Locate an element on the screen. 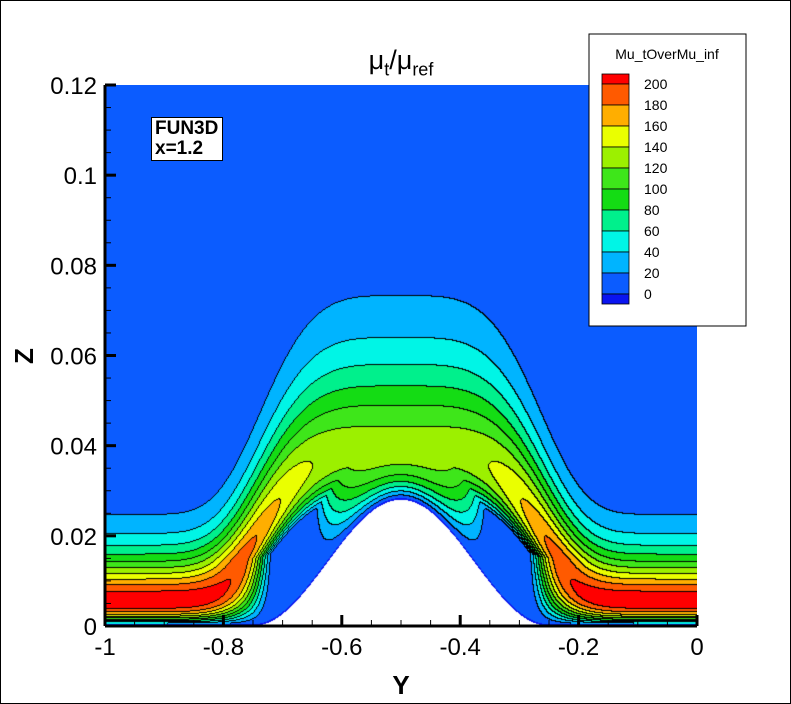  chart-title: μt/μref is located at coordinates (401, 62).